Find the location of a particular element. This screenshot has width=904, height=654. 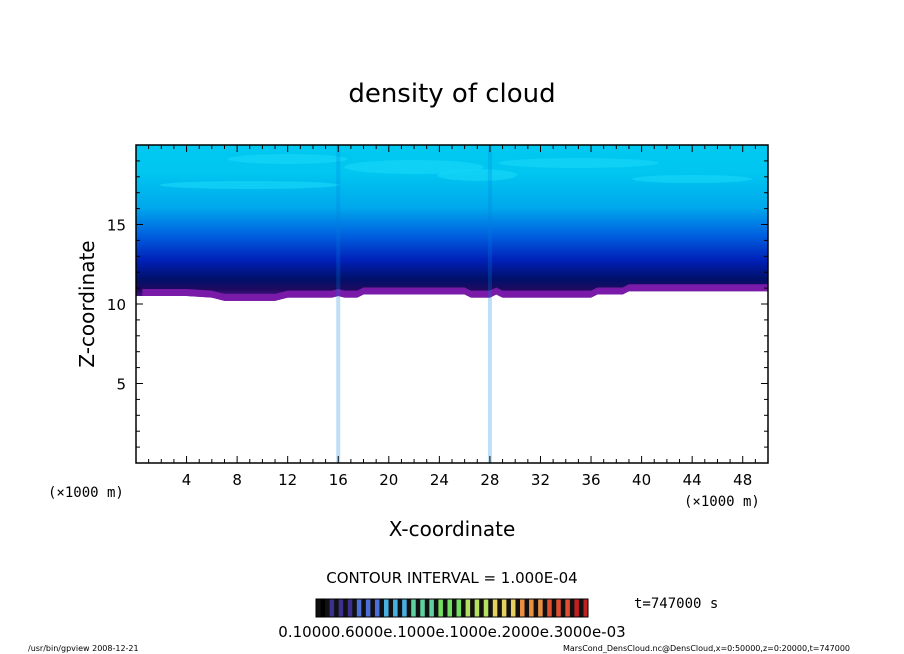

x-tick-label: 36 is located at coordinates (590, 480).